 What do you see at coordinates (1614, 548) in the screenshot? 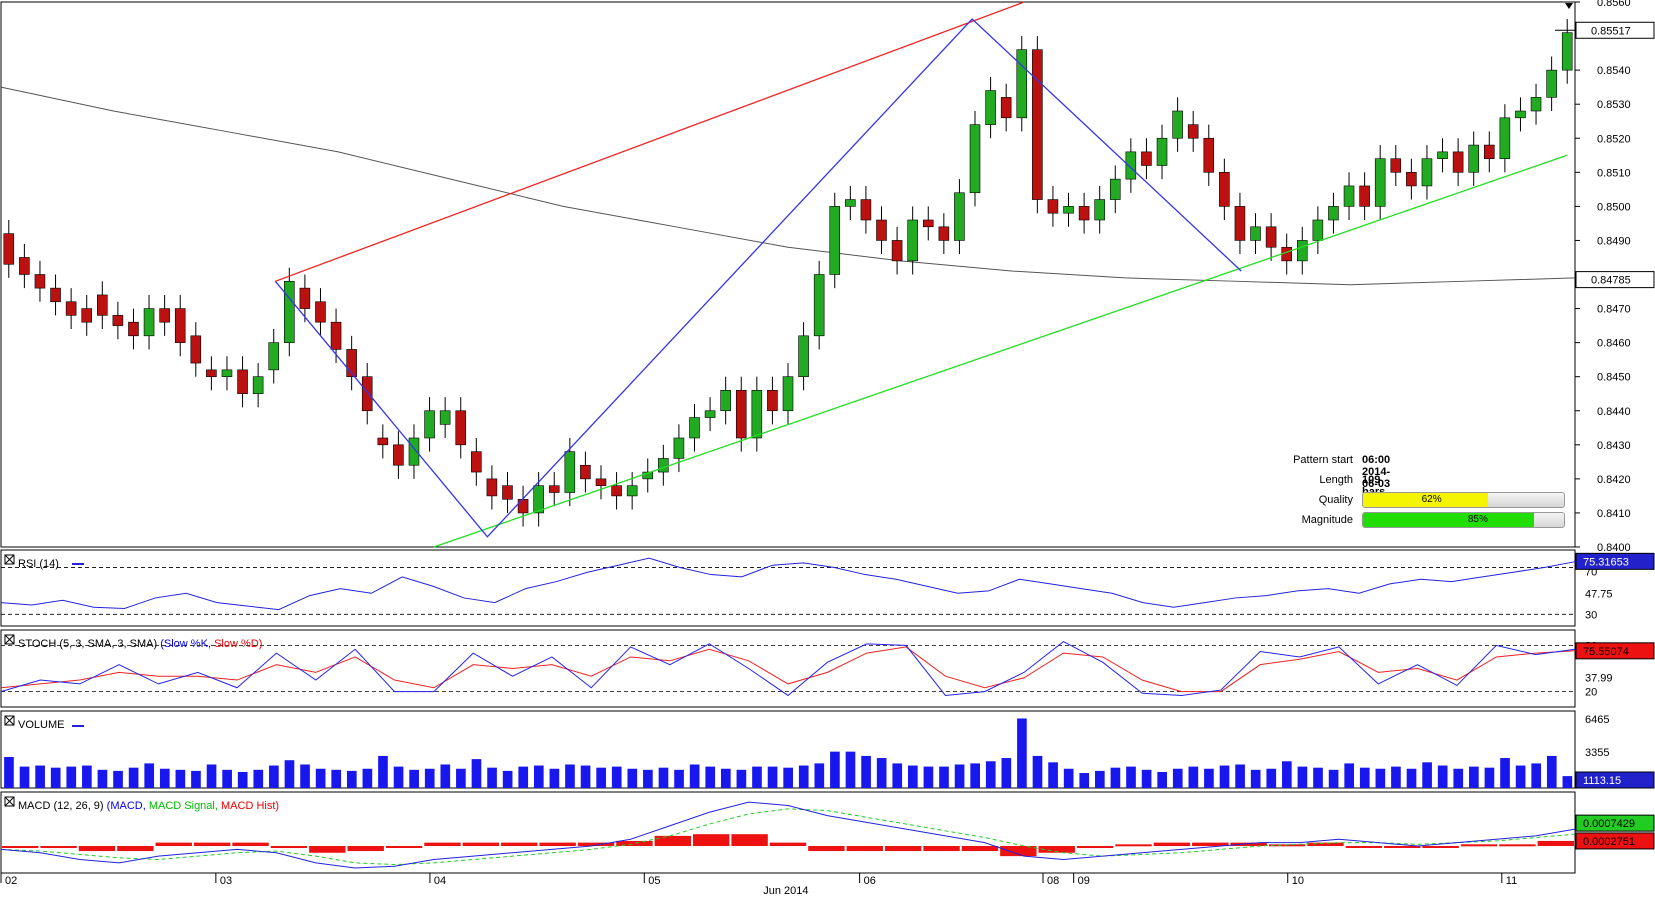
I see `price-tick-label: 0.8400` at bounding box center [1614, 548].